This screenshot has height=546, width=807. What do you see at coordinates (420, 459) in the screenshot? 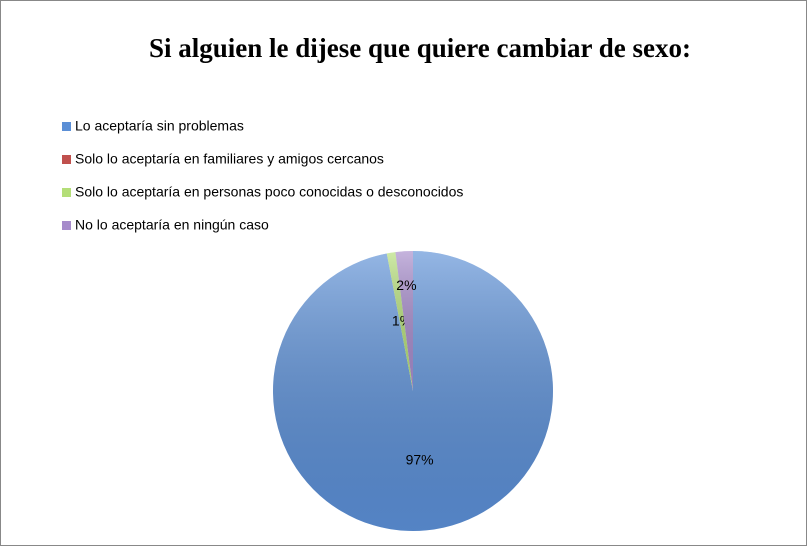
I see `data-label: 97%` at bounding box center [420, 459].